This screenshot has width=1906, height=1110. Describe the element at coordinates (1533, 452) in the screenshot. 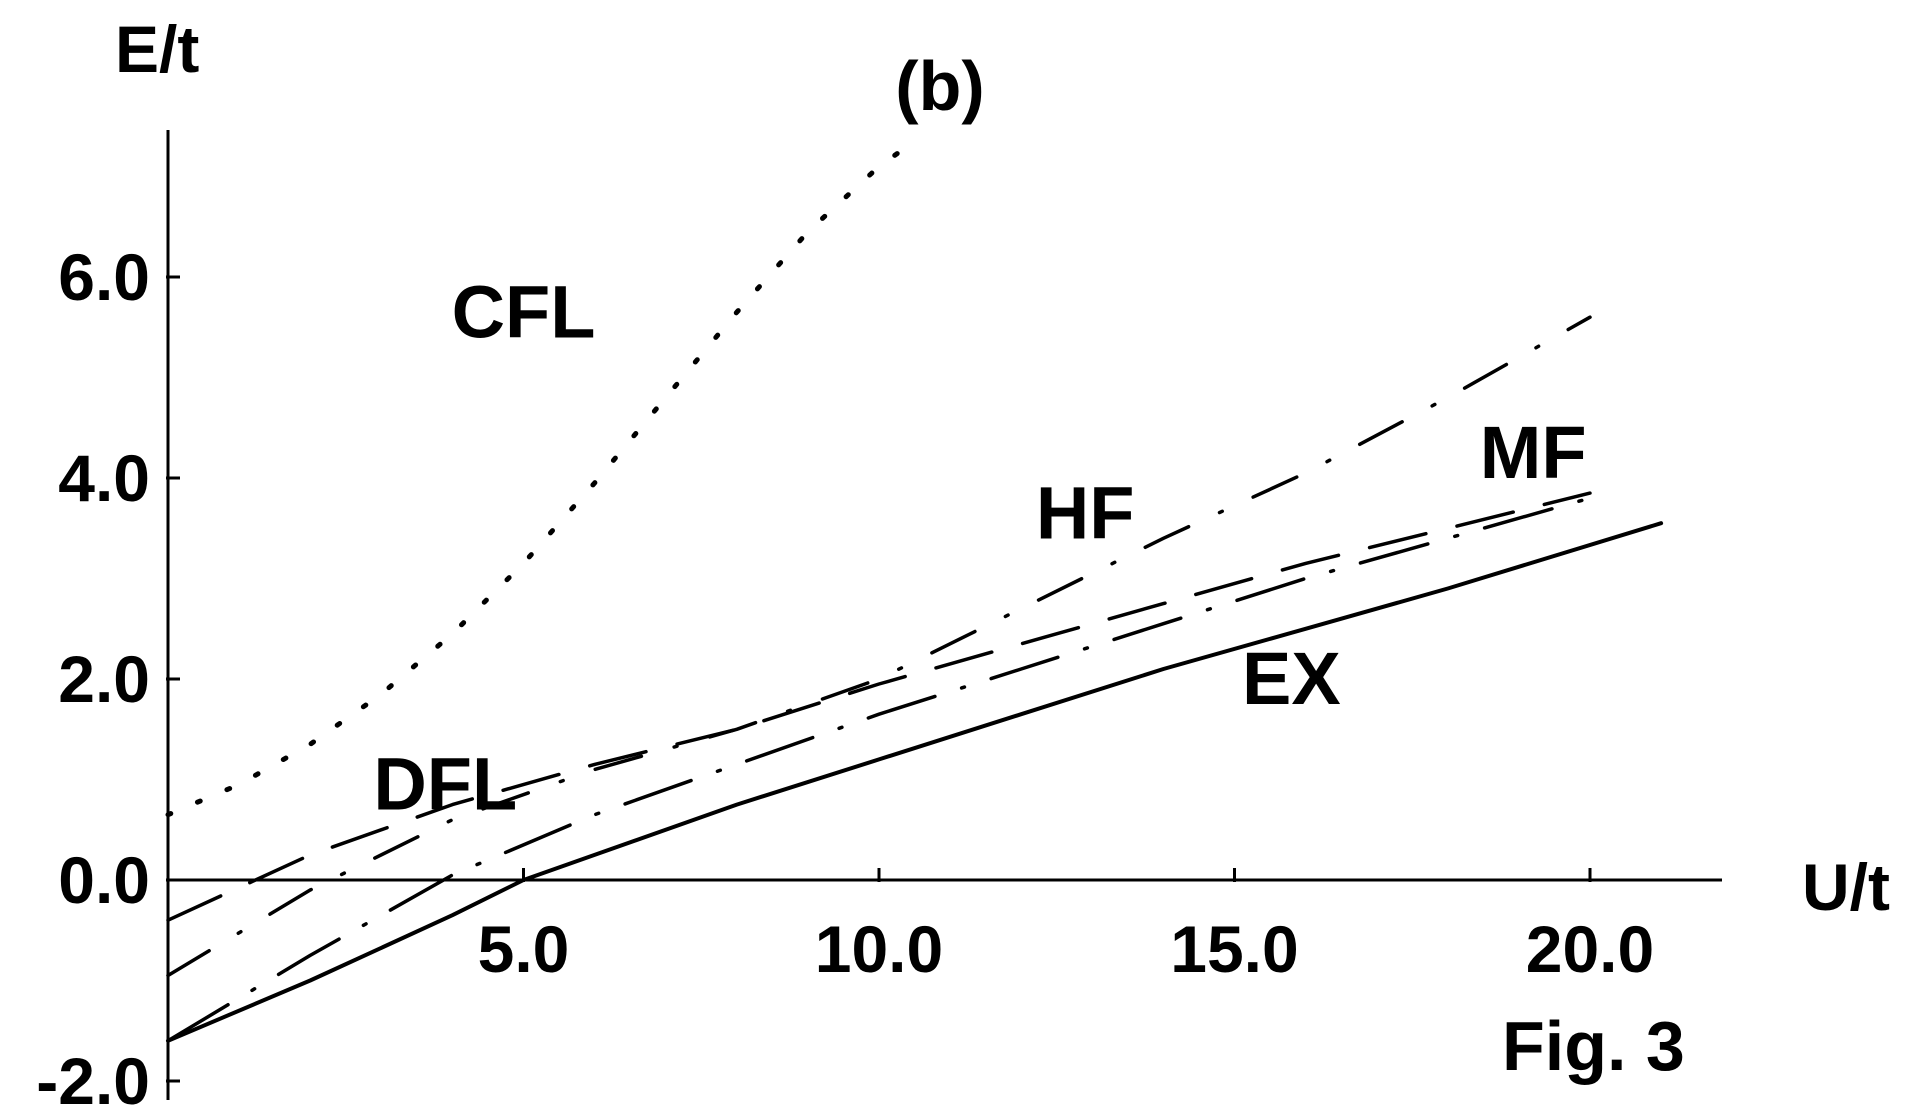

I see `series-label-mf: MF` at that location.